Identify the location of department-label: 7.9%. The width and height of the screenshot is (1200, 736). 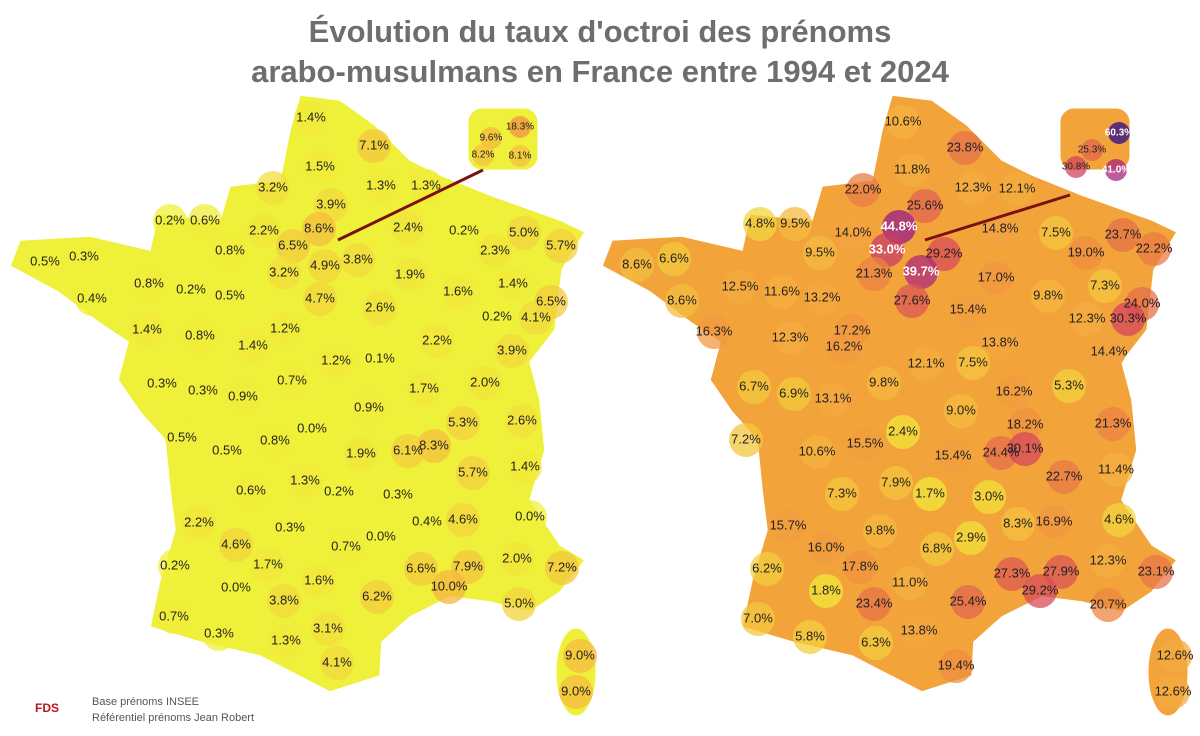
(896, 481).